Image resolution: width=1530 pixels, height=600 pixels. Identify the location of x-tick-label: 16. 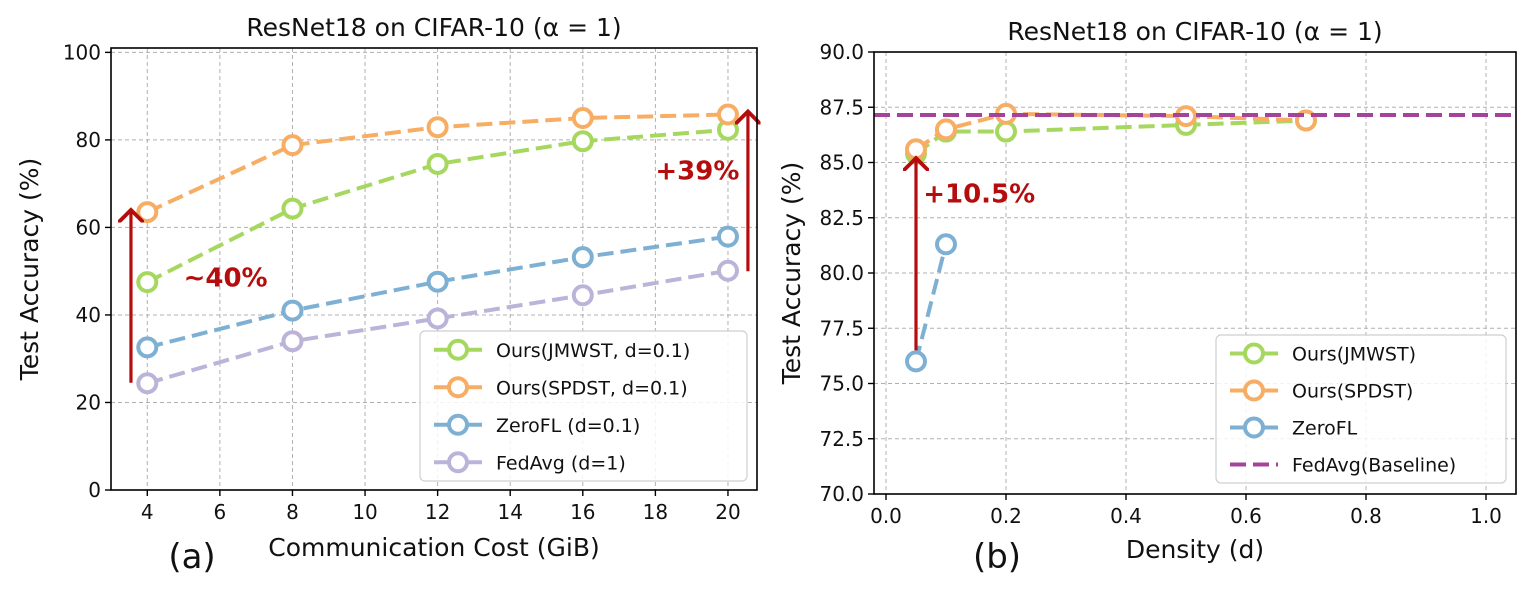
(582, 512).